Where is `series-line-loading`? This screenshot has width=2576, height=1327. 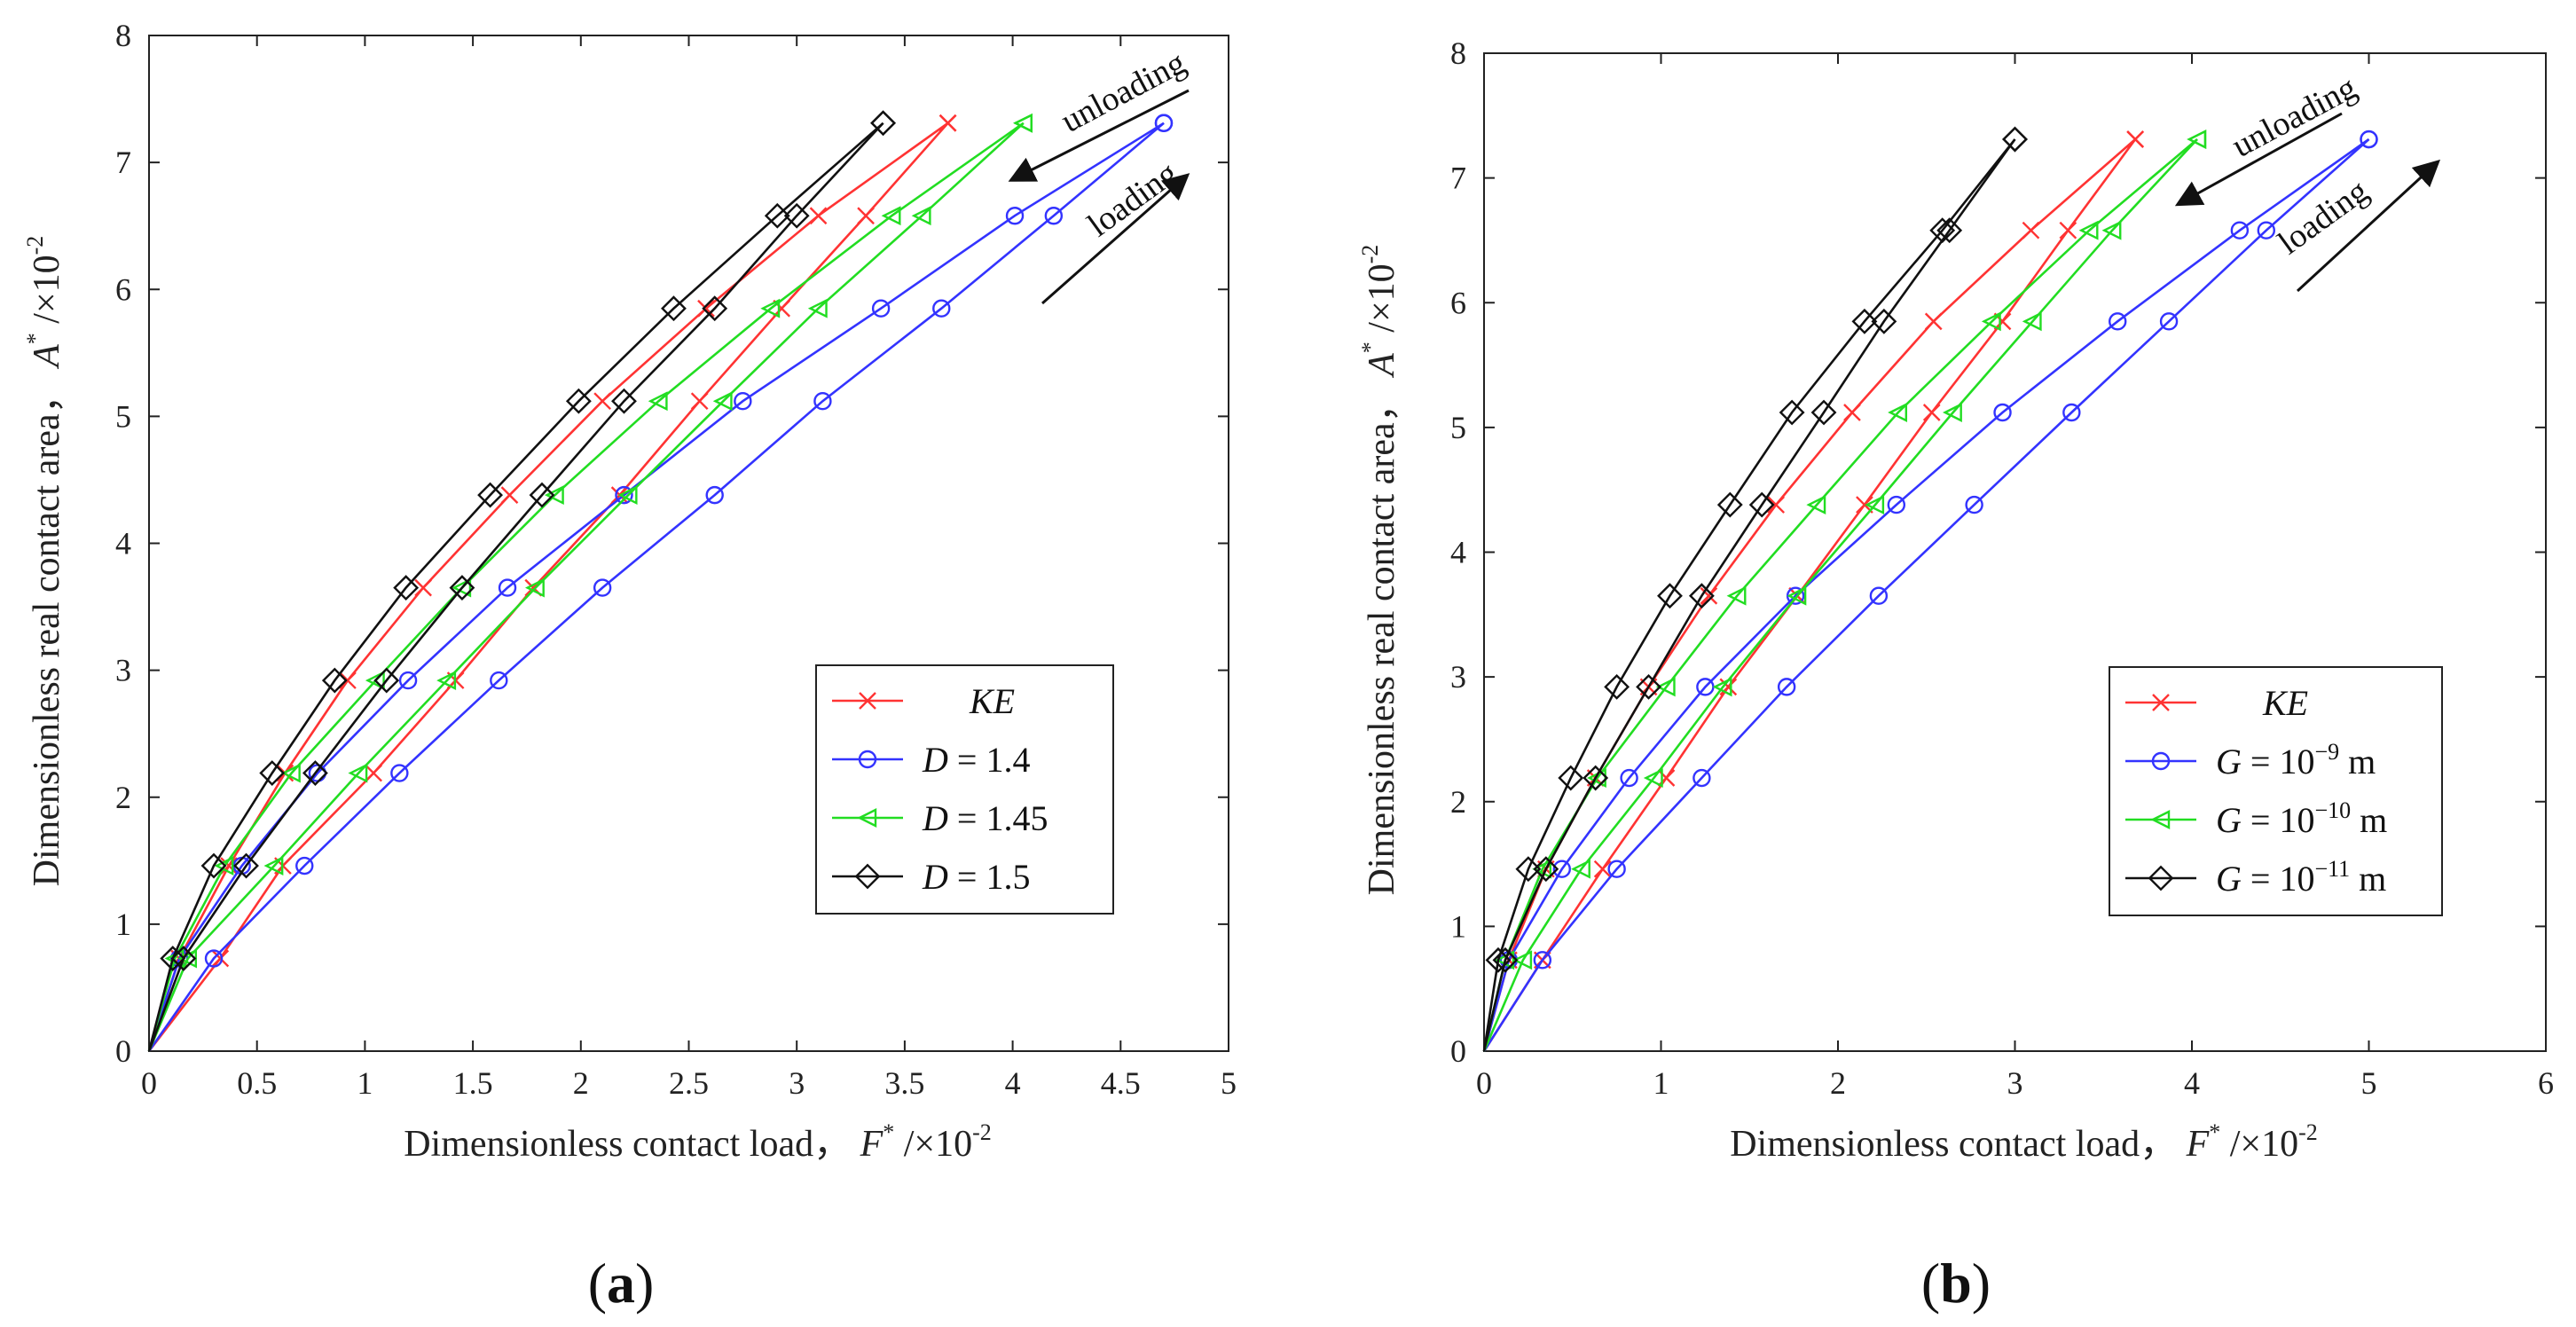
series-line-loading is located at coordinates (1749, 595).